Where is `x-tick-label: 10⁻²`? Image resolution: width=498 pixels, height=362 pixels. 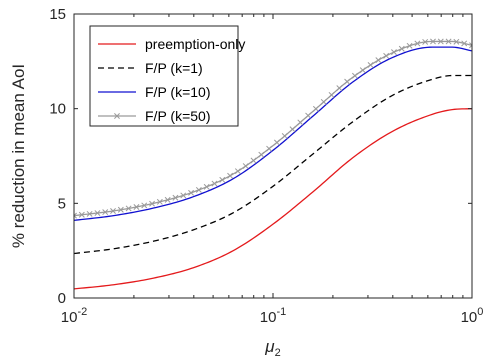
x-tick-label: 10⁻² is located at coordinates (74, 316).